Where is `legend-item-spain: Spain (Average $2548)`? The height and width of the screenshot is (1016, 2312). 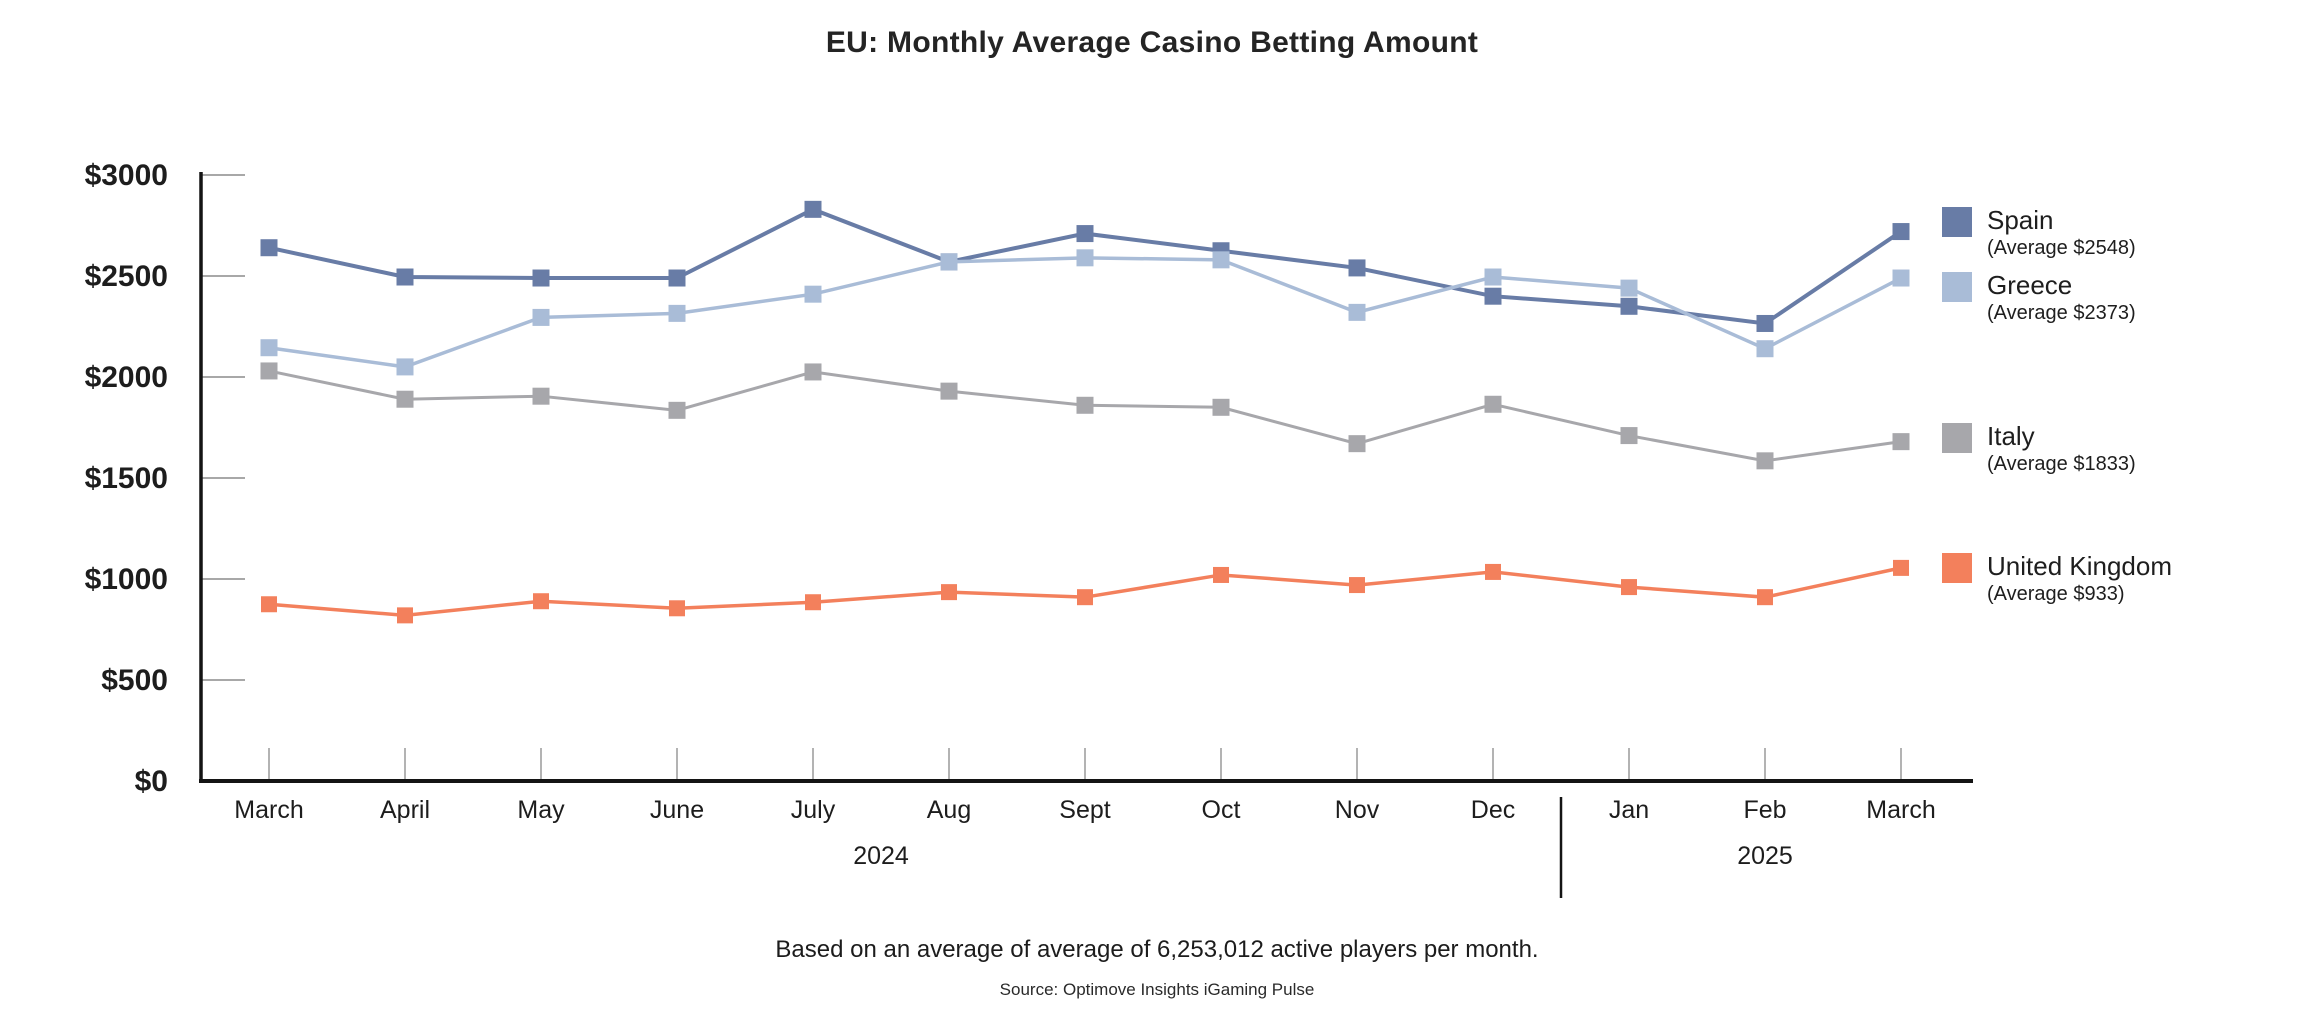
legend-item-spain: Spain (Average $2548) is located at coordinates (2039, 233).